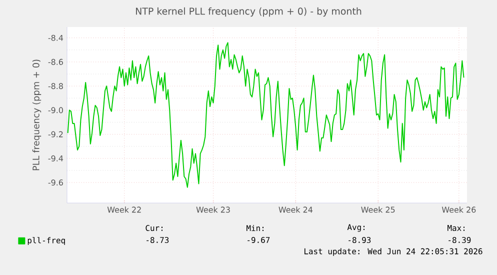  I want to click on y-axis-title: PLL frequency (ppm + 0), so click(37, 115).